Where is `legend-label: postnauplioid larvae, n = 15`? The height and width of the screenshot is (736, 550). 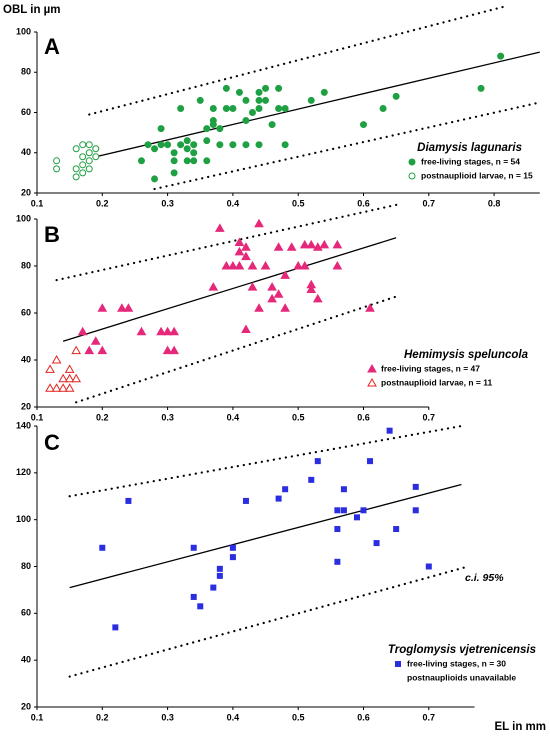
legend-label: postnauplioid larvae, n = 15 is located at coordinates (477, 175).